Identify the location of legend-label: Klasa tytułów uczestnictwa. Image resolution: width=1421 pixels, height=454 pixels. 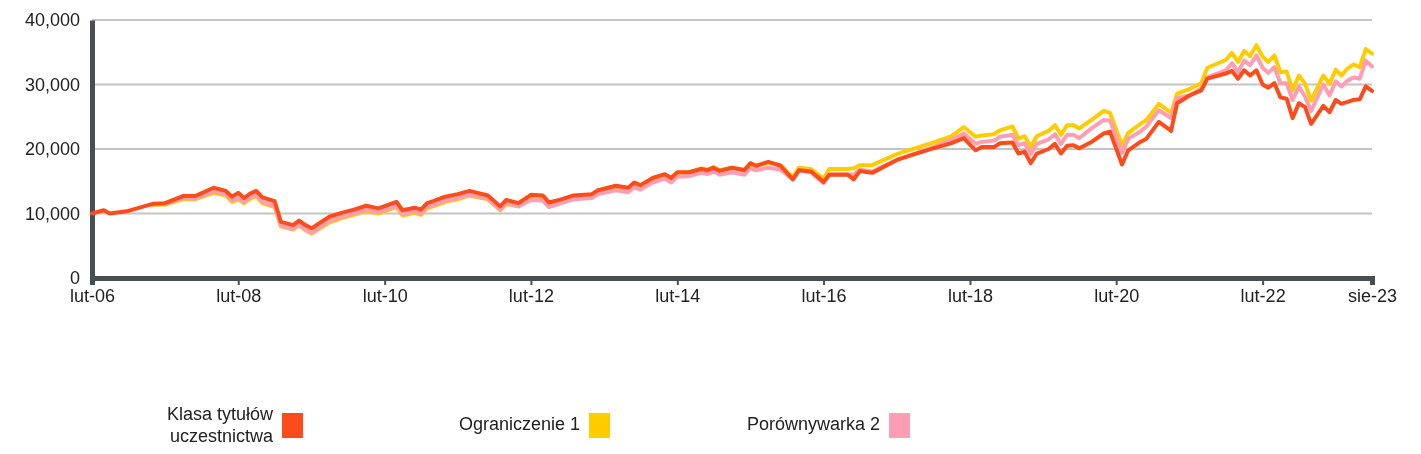
(220, 425).